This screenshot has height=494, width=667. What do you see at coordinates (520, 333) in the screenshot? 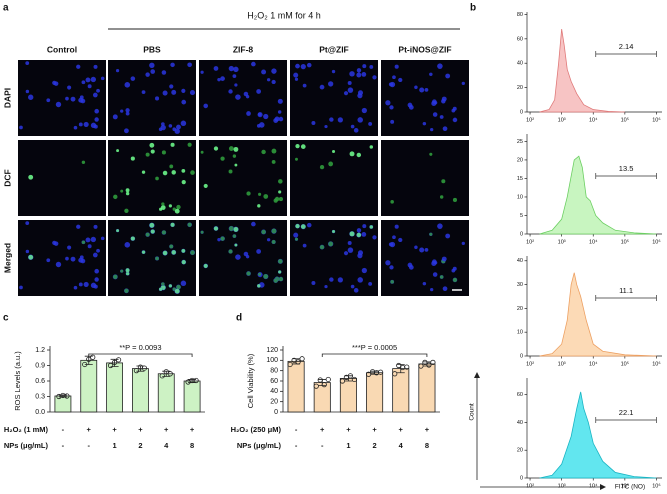
I see `y-tick-label: 10` at bounding box center [520, 333].